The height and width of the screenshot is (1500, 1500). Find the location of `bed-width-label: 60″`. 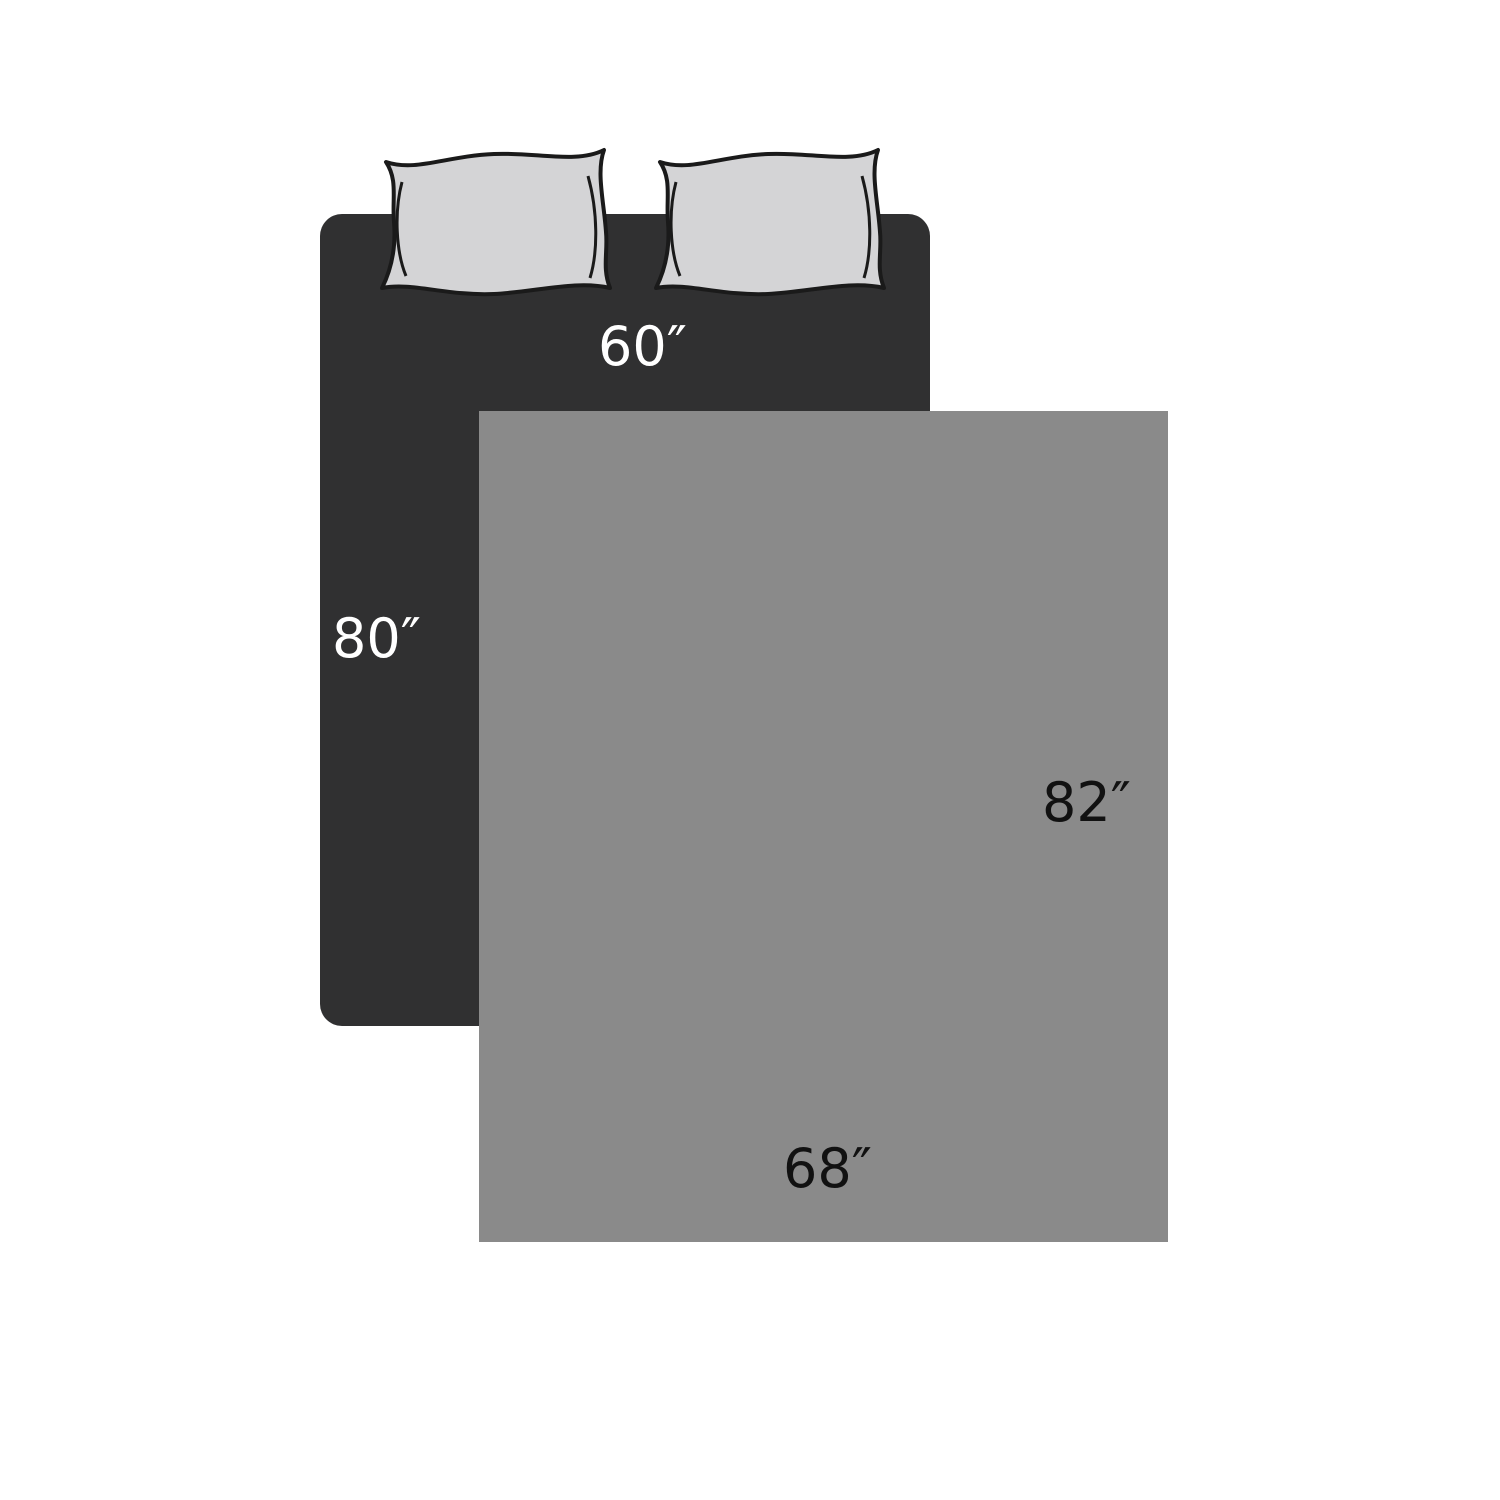

bed-width-label: 60″ is located at coordinates (642, 346).